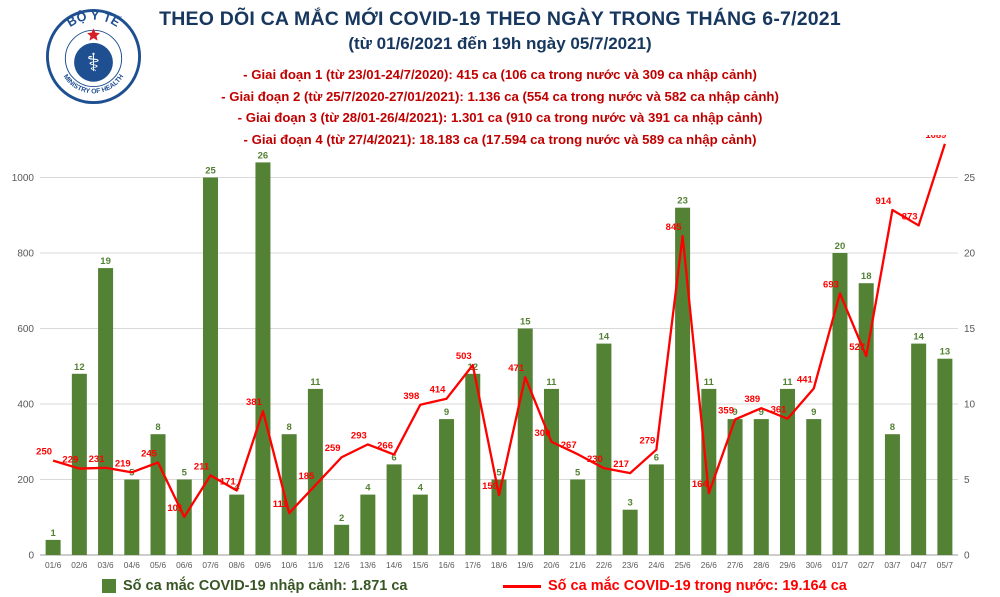  I want to click on bar-label: 25, so click(210, 171).